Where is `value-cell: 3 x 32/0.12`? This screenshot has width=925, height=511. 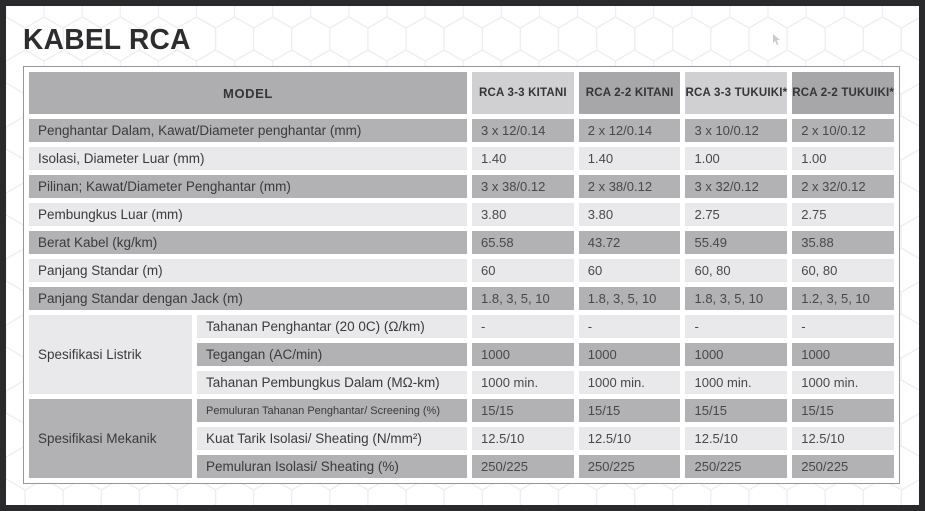
value-cell: 3 x 32/0.12 is located at coordinates (736, 186).